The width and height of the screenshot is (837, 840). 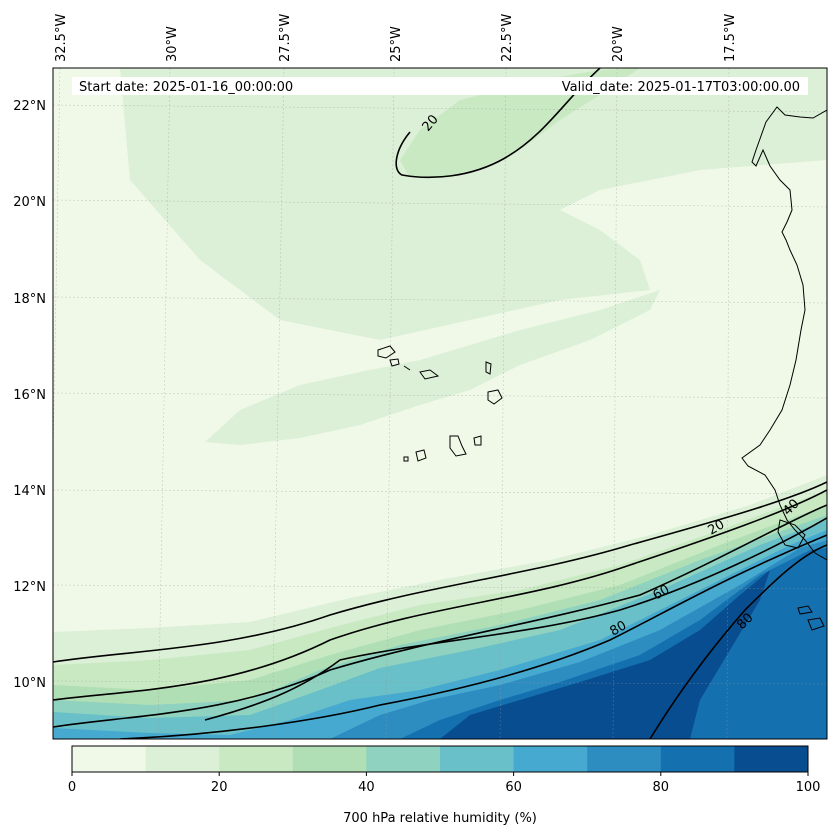 I want to click on contour-label-60: 60, so click(x=662, y=592).